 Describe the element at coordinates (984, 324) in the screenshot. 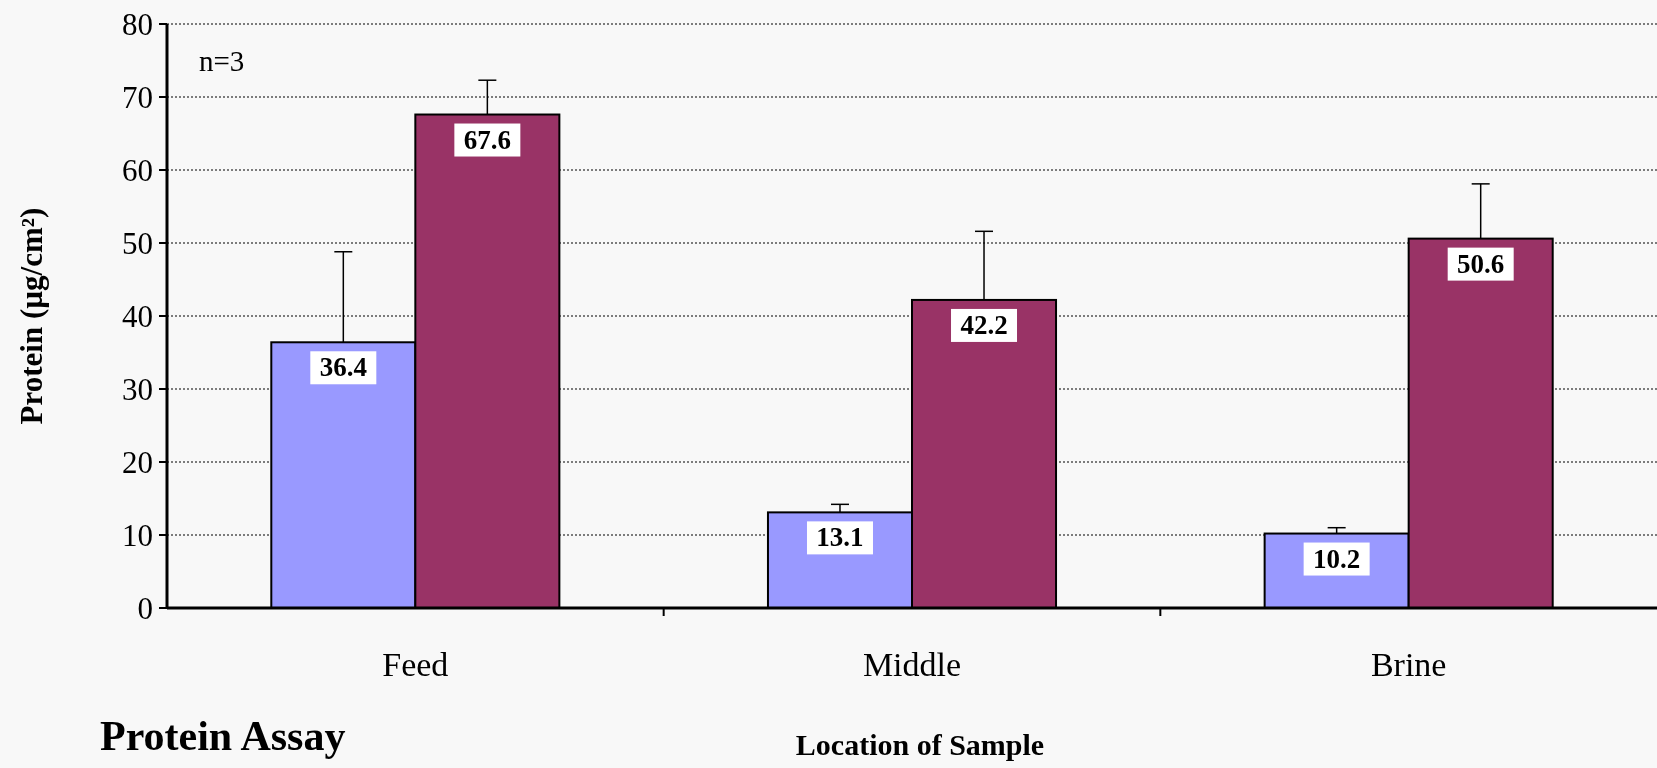

I see `data-label: 42.2` at that location.